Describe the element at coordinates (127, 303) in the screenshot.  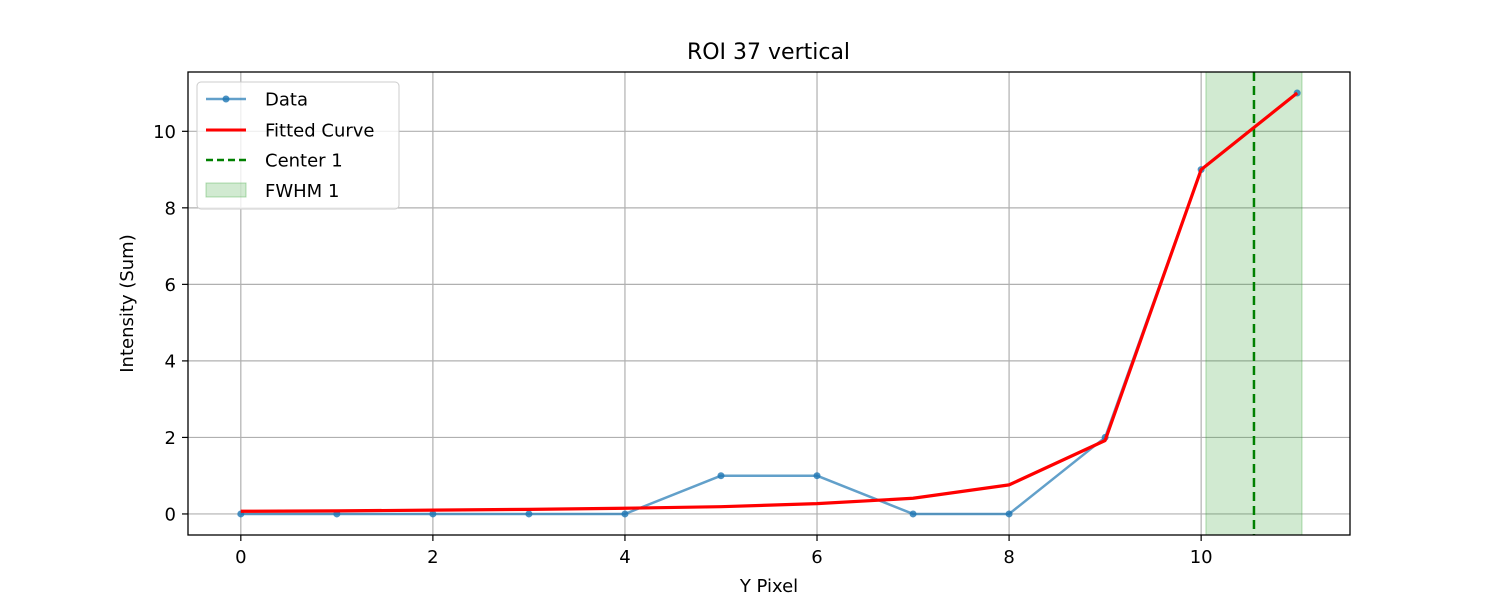
I see `y-axis-label: Intensity (Sum)` at that location.